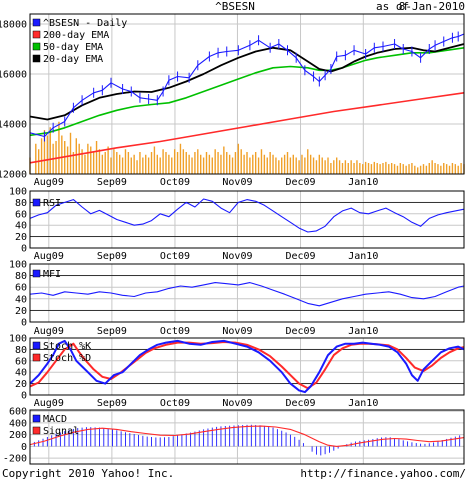  Describe the element at coordinates (76, 35) in the screenshot. I see `price_panel-legend-label-1: 200-day EMA` at that location.